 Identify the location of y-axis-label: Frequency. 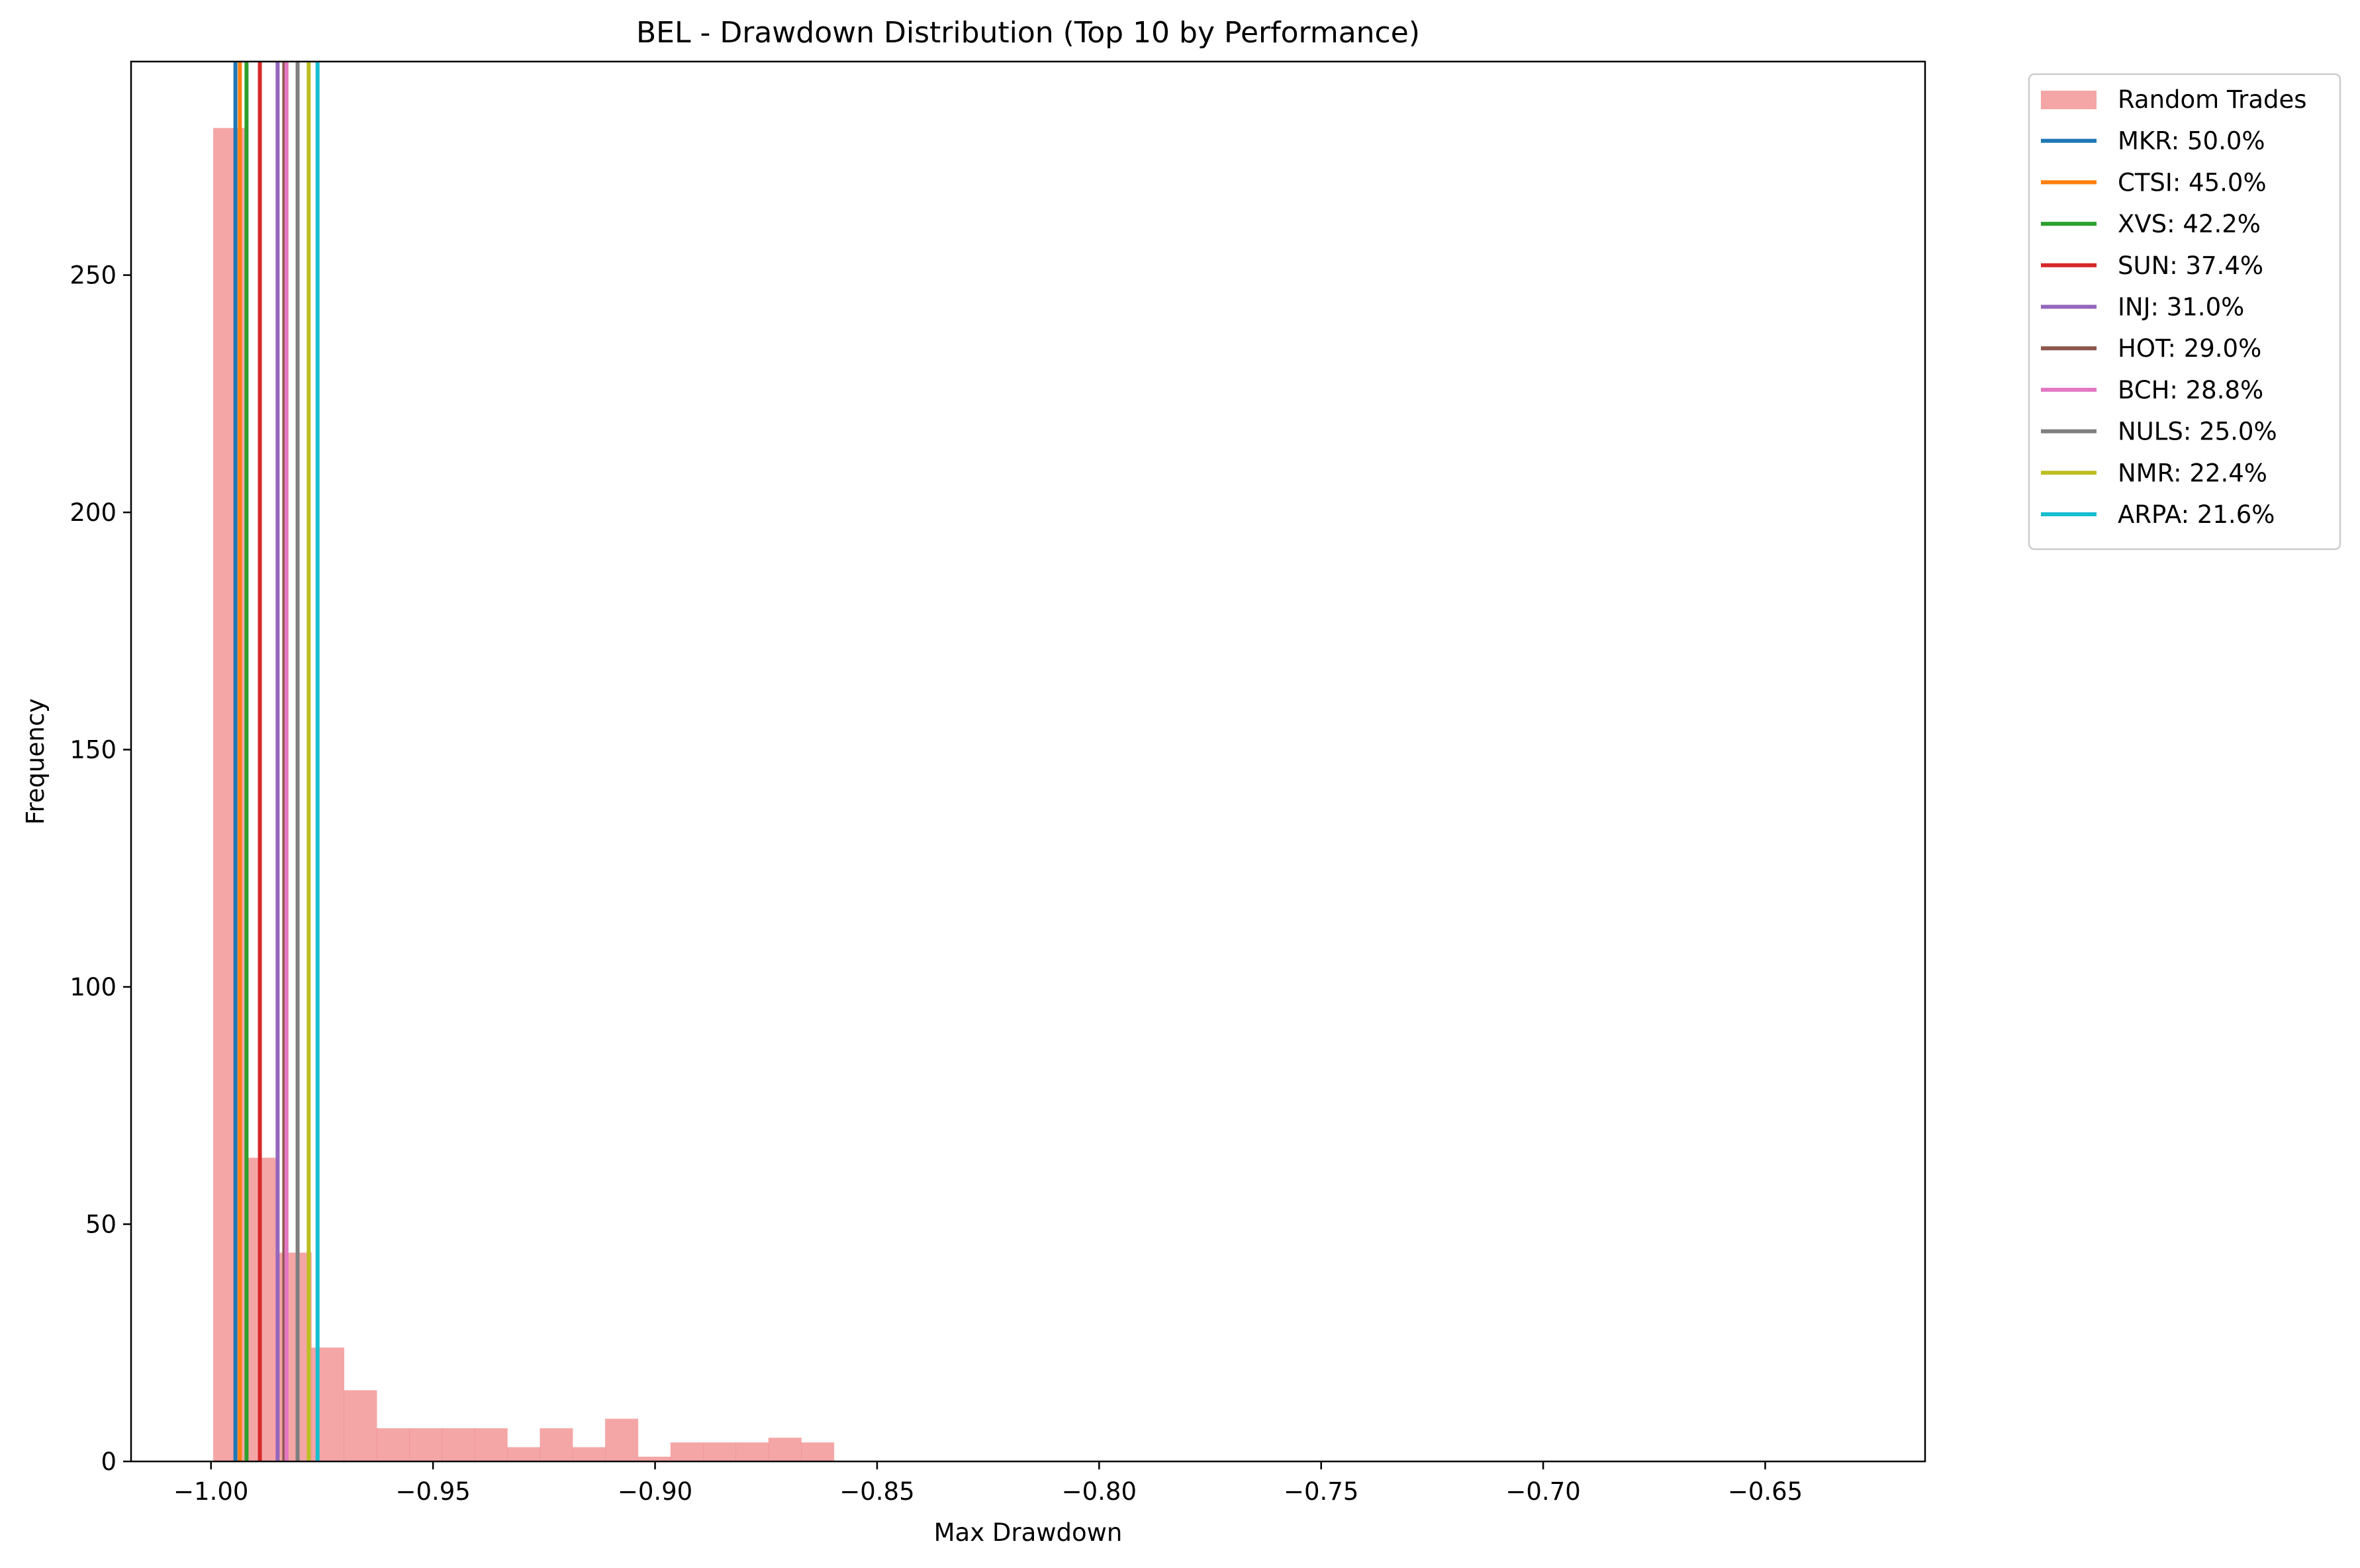
(35, 761).